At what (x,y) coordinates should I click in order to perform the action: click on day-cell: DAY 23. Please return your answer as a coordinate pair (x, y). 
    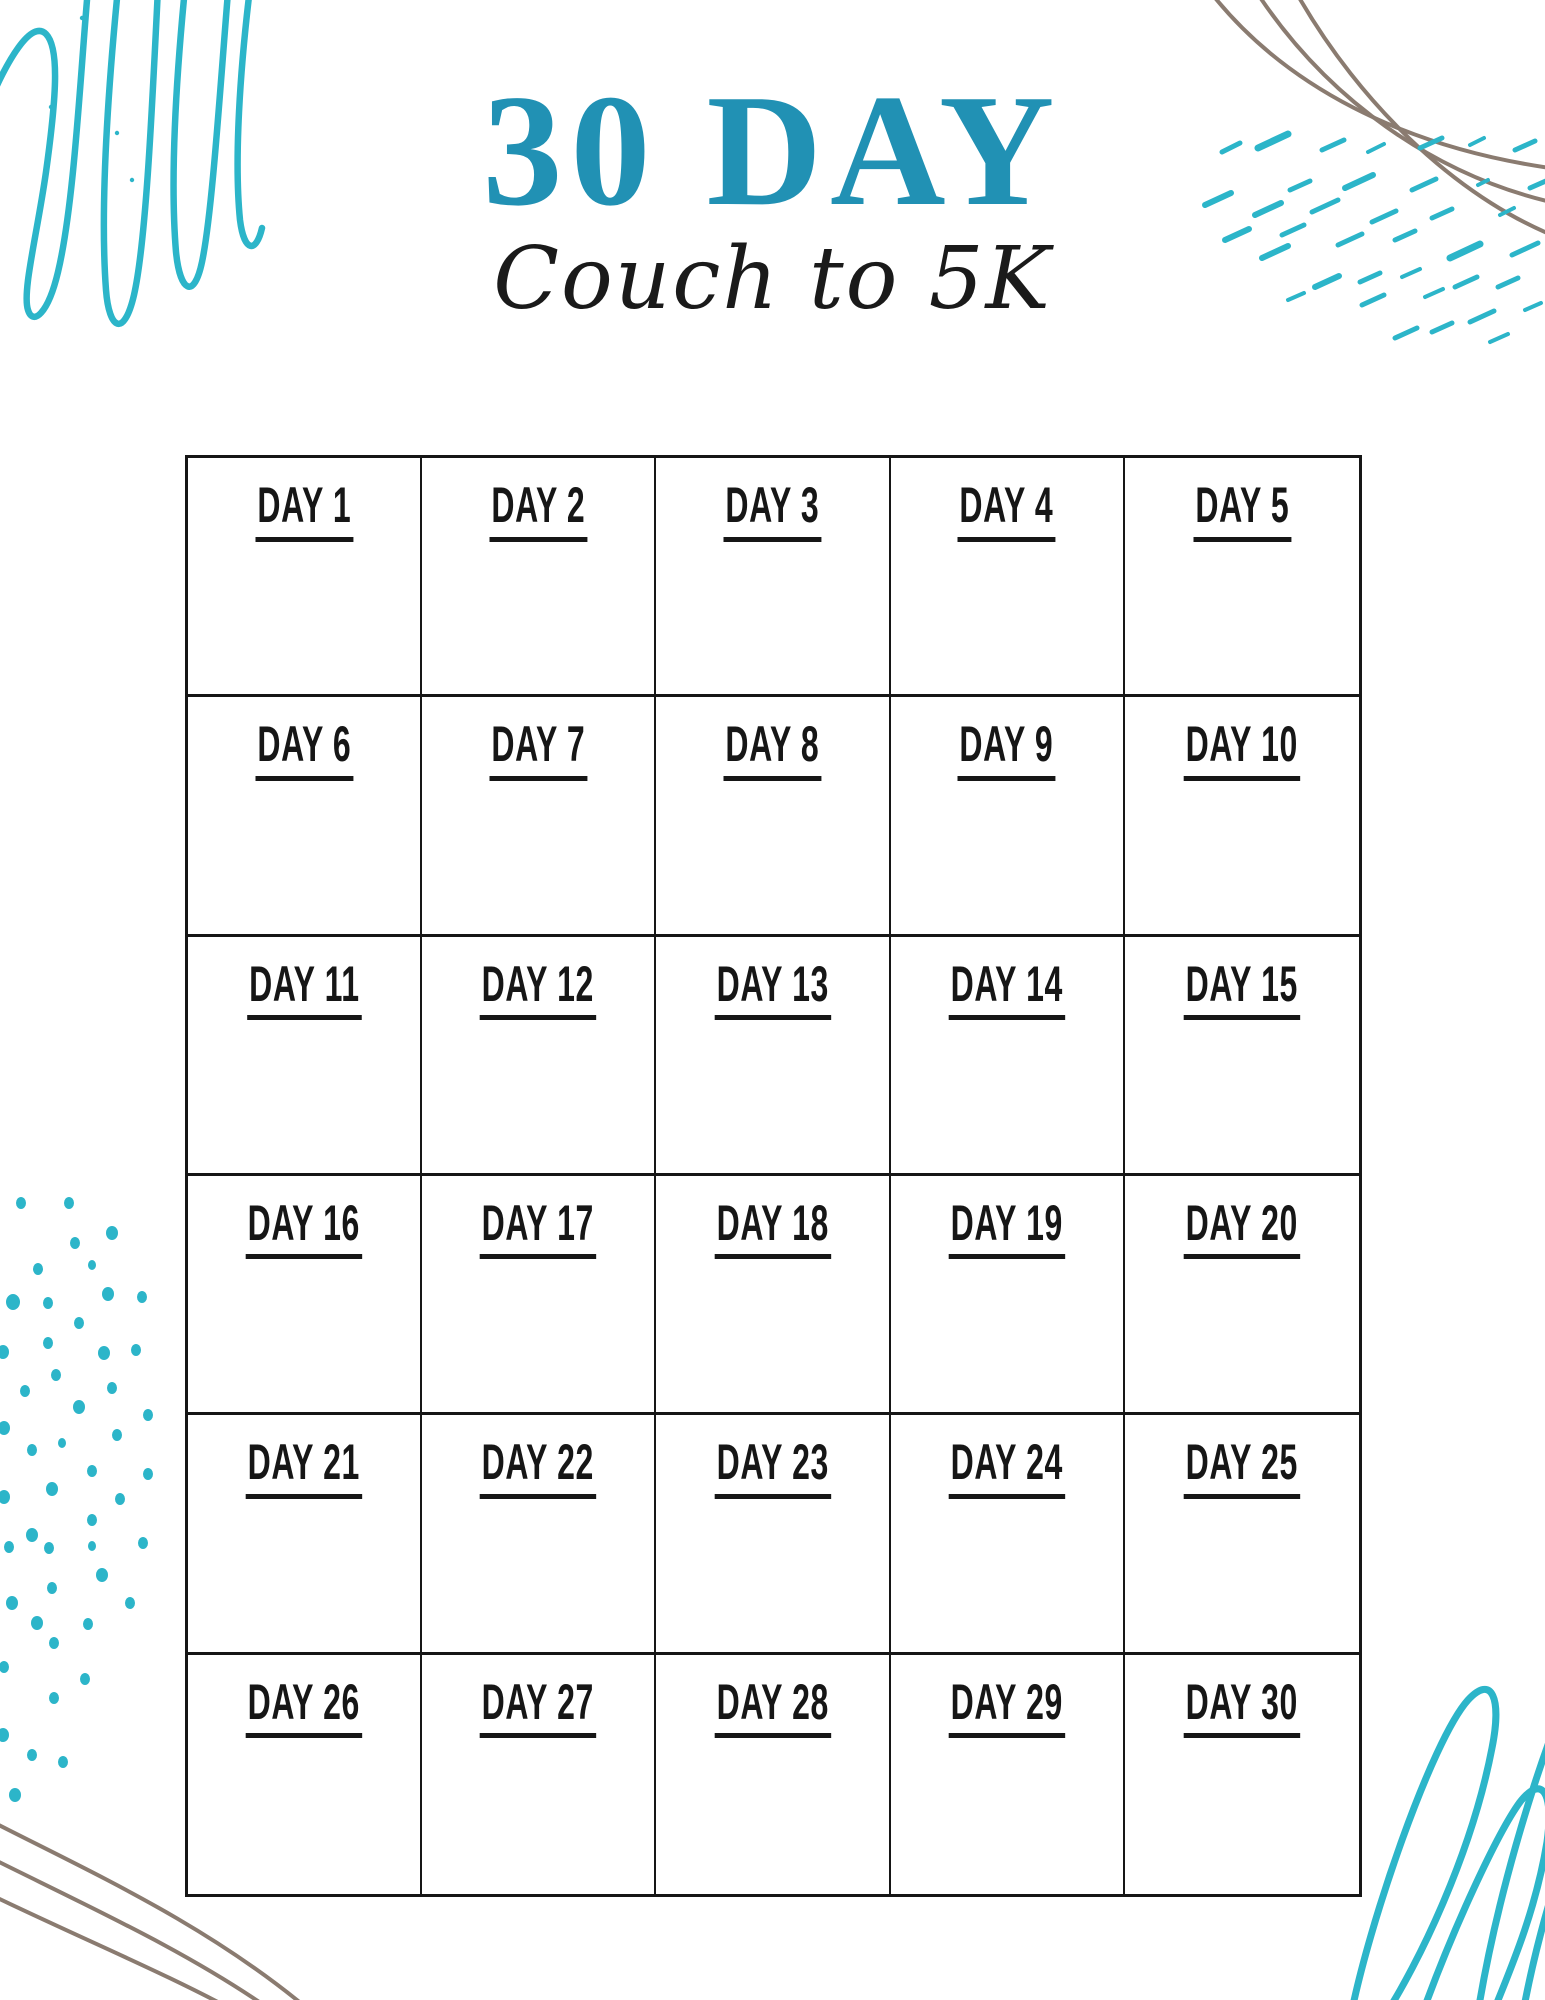
    Looking at the image, I should click on (773, 1535).